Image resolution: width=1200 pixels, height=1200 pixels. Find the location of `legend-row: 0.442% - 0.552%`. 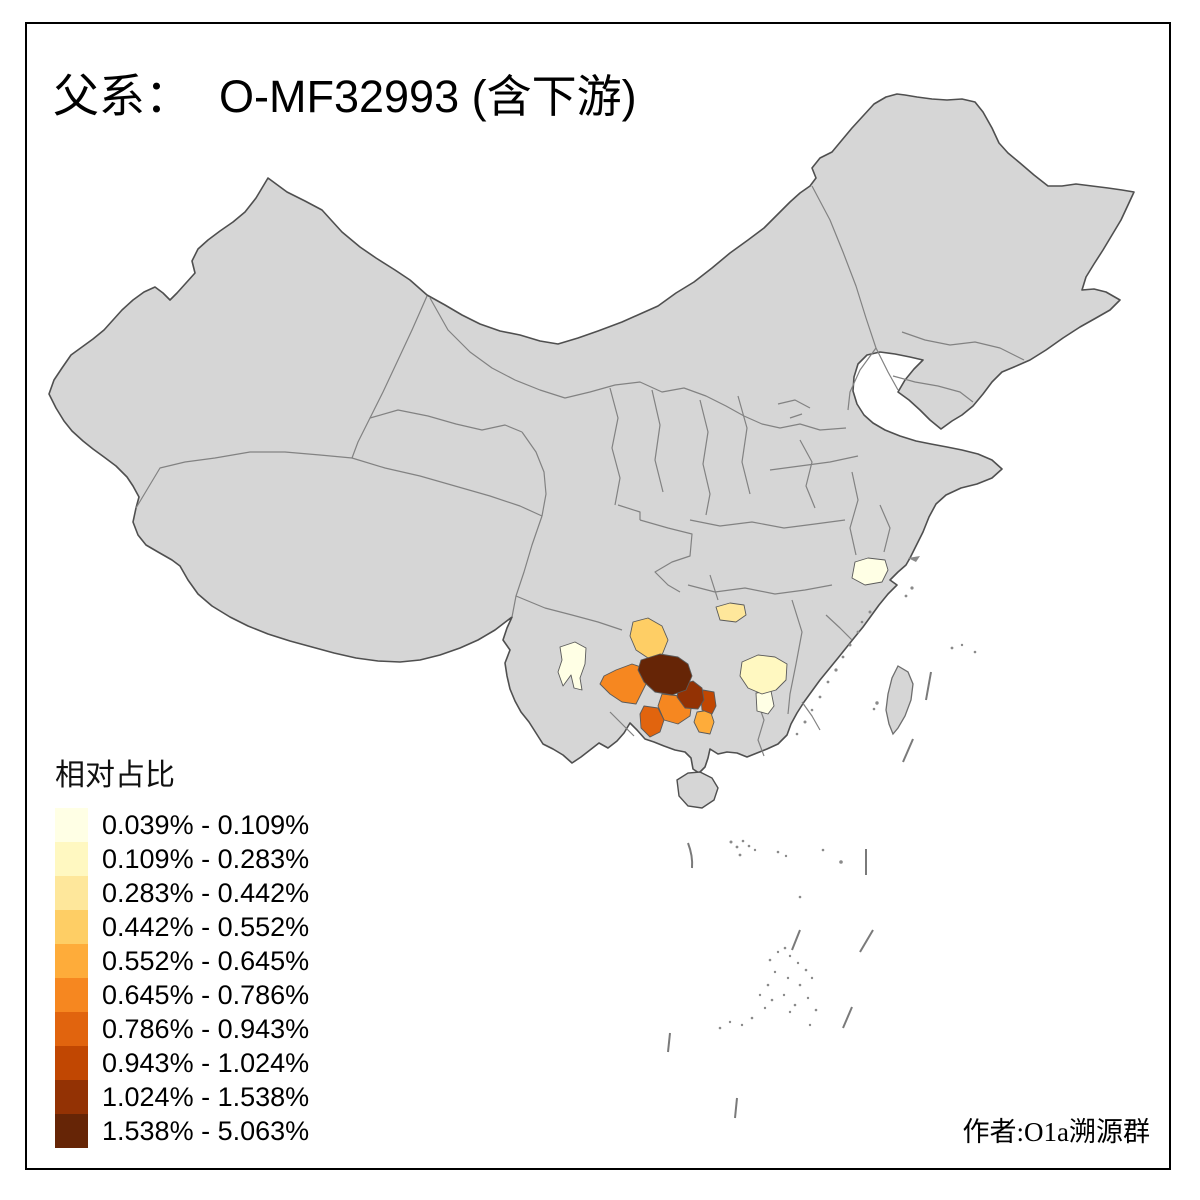

legend-row: 0.442% - 0.552% is located at coordinates (182, 927).